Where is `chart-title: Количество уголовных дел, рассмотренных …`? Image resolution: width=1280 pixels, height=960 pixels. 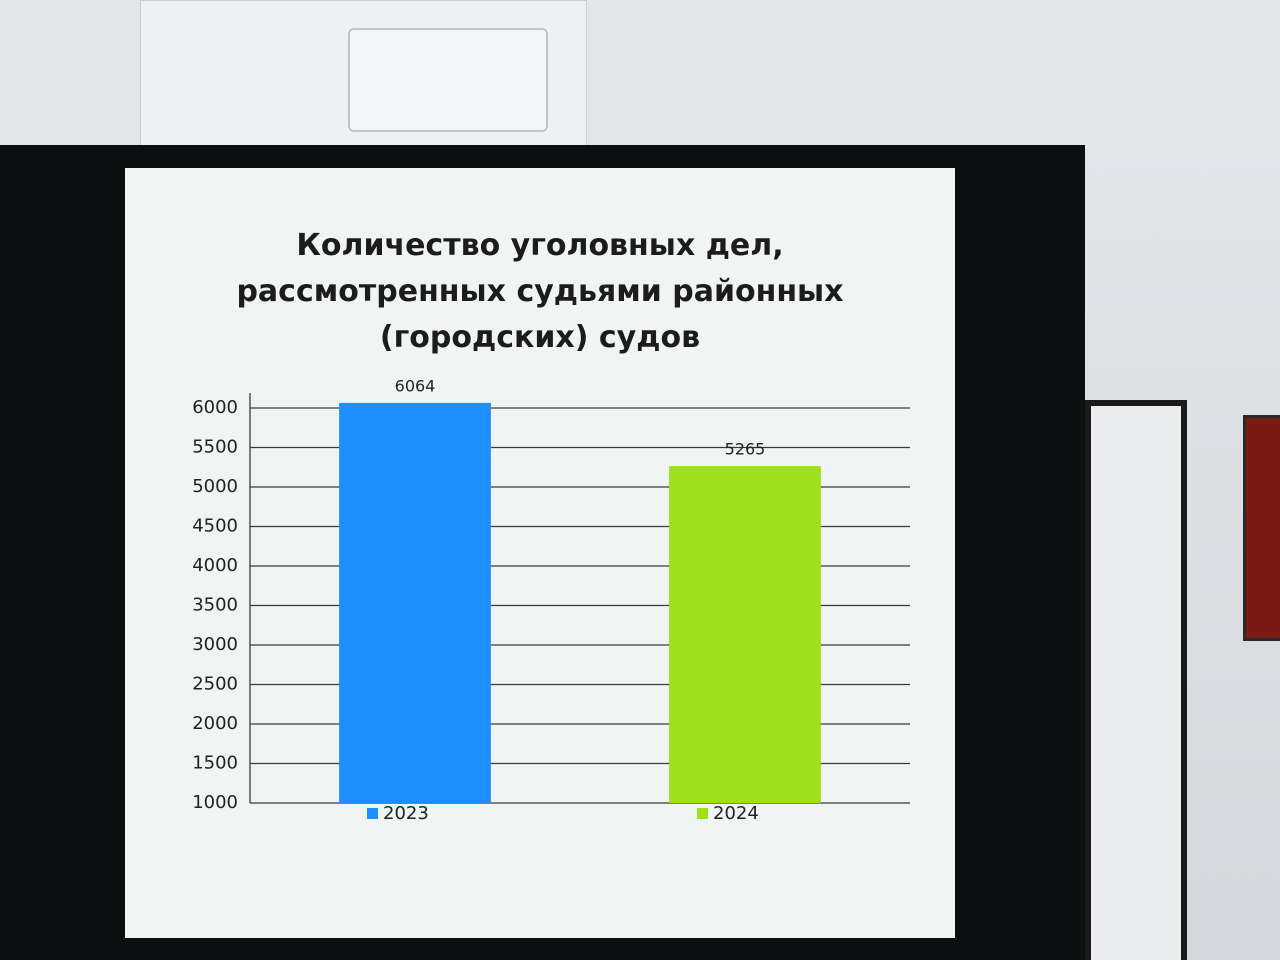 chart-title: Количество уголовных дел, рассмотренных … is located at coordinates (540, 291).